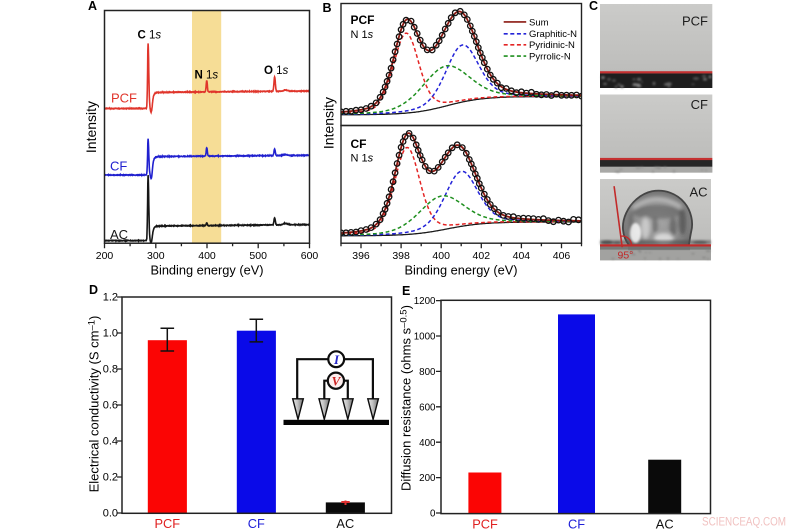  What do you see at coordinates (539, 22) in the screenshot?
I see `svg-text: Sum` at bounding box center [539, 22].